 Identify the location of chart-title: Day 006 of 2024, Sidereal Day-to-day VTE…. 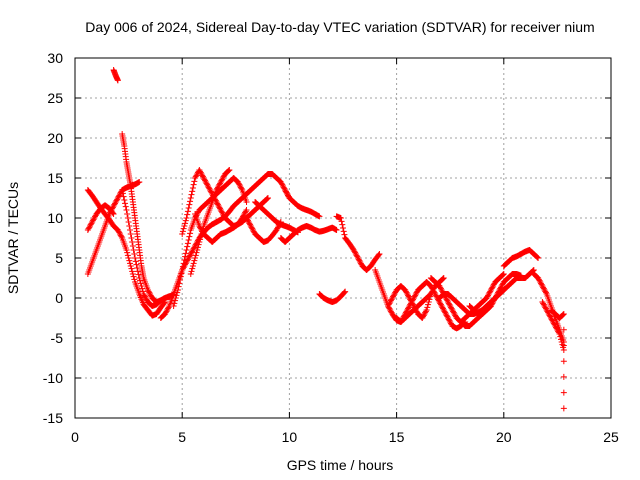
(339, 27).